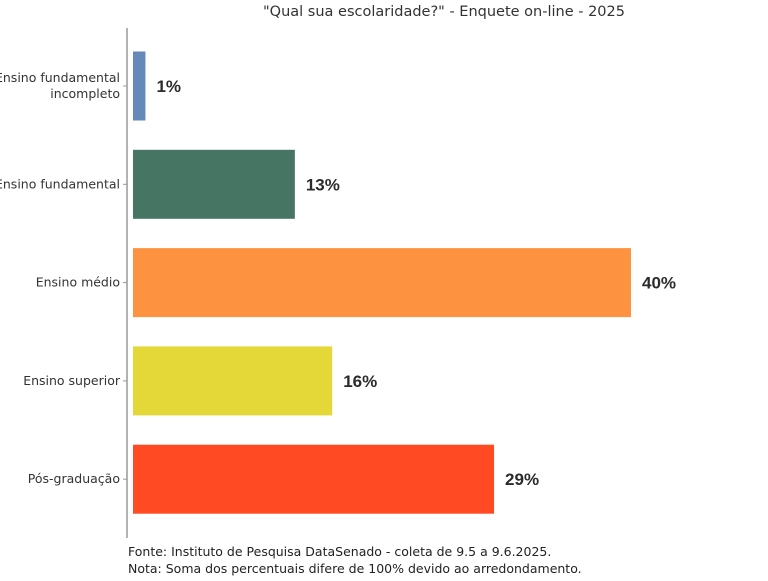 The image size is (768, 581). What do you see at coordinates (360, 381) in the screenshot?
I see `data-label: 16%` at bounding box center [360, 381].